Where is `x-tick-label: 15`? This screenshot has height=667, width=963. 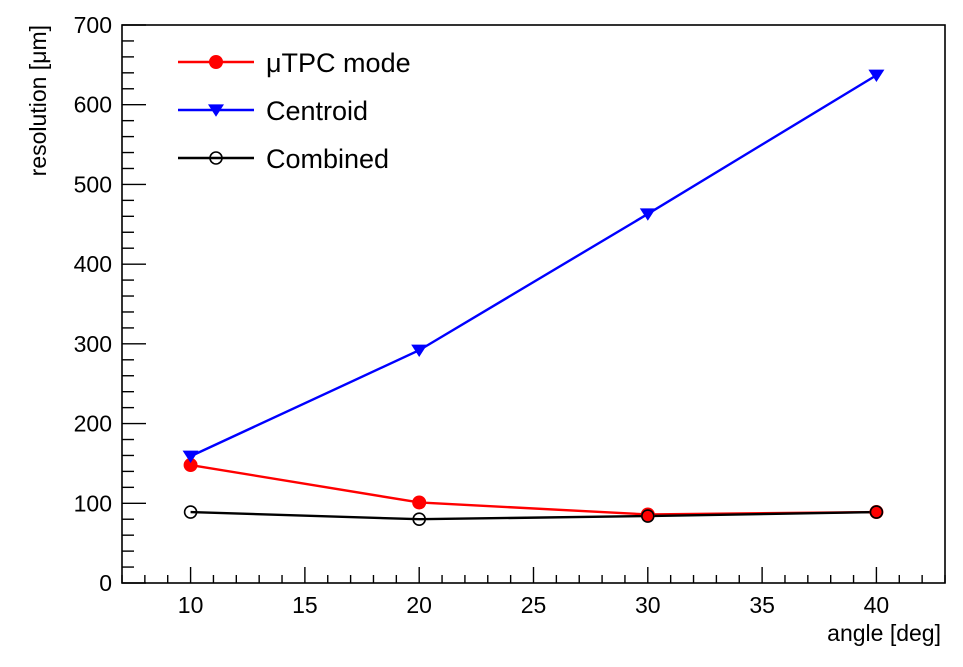 x-tick-label: 15 is located at coordinates (305, 605).